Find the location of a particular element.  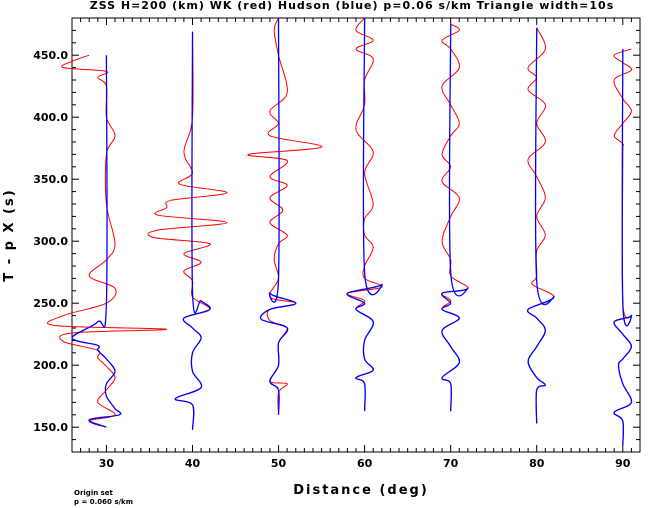

y-tick-label: 200.0 is located at coordinates (50, 365).